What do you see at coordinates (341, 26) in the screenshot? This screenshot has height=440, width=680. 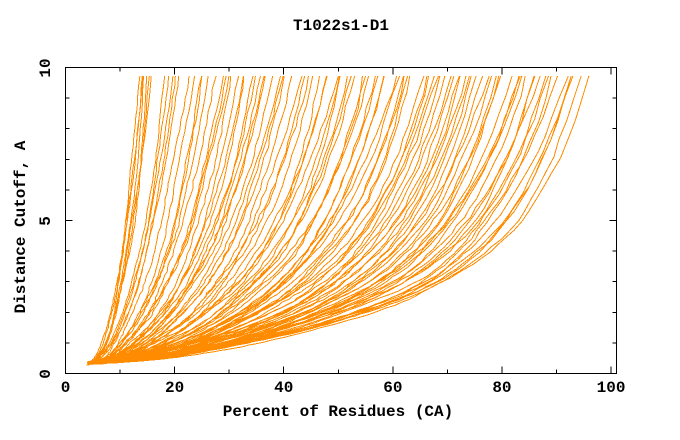 I see `page-title: T1022s1-D1` at bounding box center [341, 26].